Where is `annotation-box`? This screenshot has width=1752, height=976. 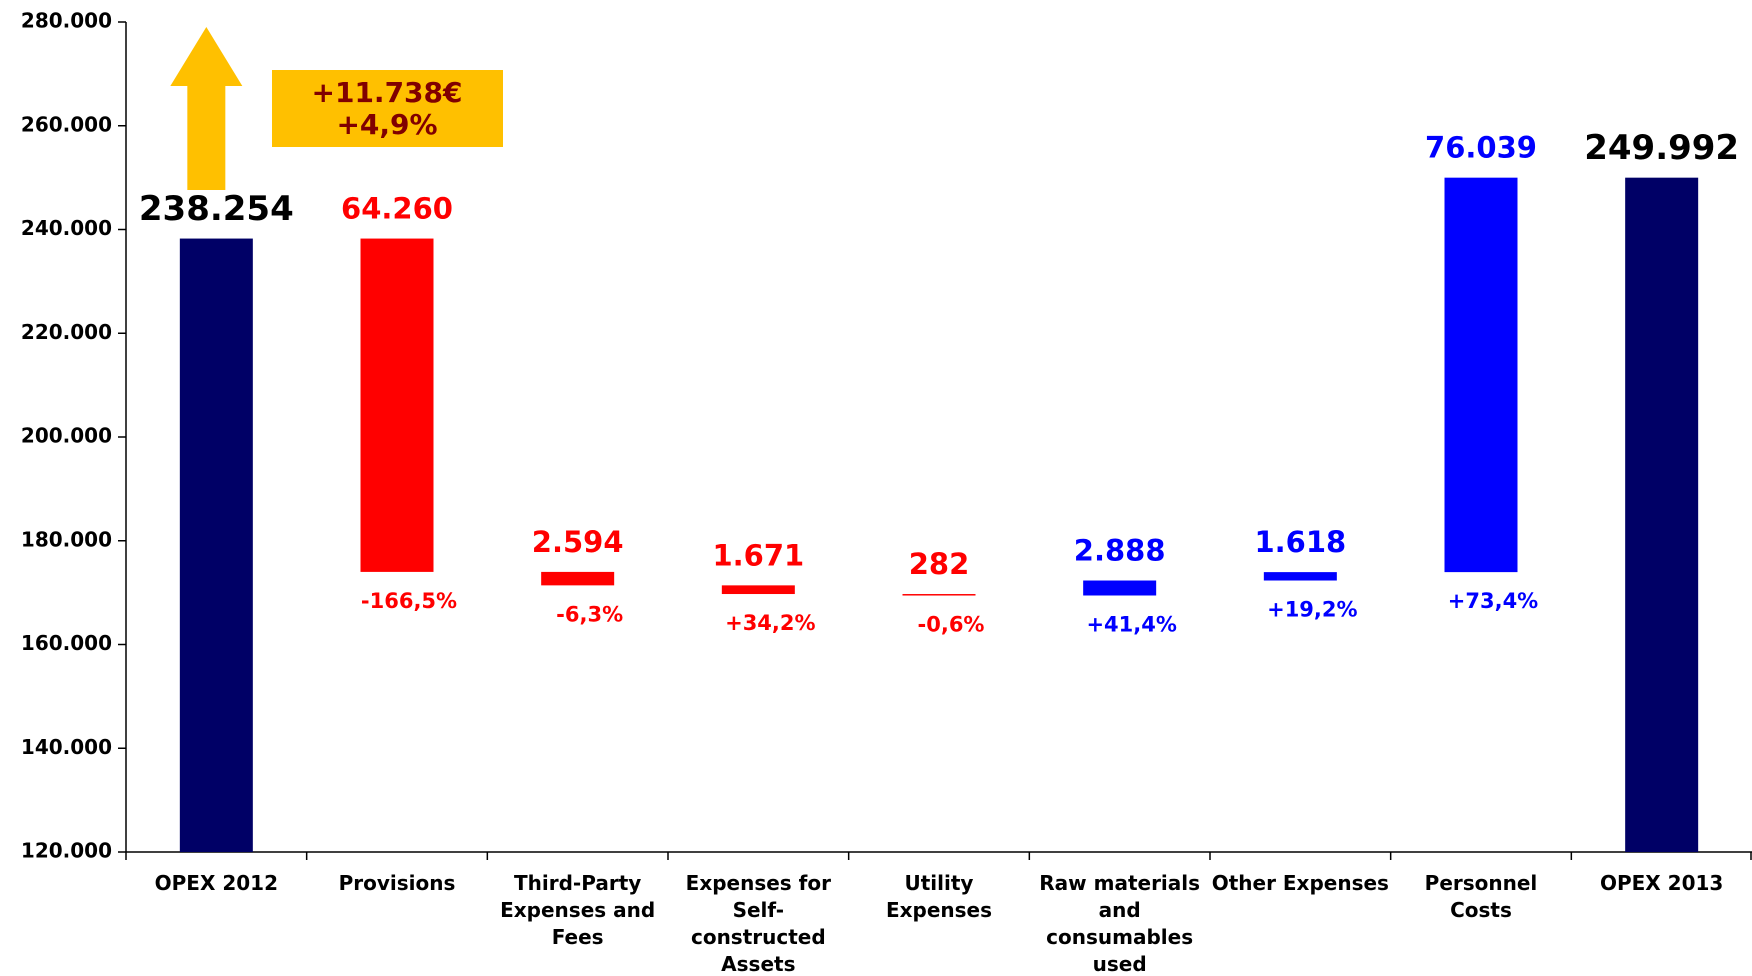 annotation-box is located at coordinates (387, 108).